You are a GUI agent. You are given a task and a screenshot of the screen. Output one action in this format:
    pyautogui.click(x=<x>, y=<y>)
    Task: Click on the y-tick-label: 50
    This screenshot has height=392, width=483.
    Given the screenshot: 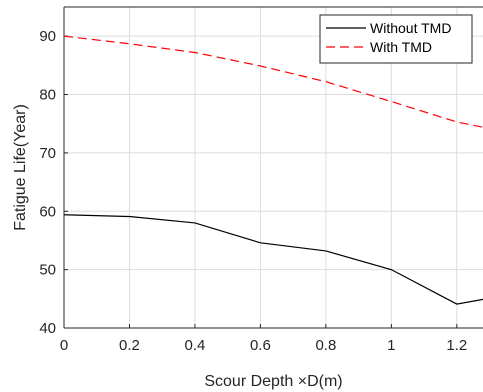 What is the action you would take?
    pyautogui.click(x=47, y=270)
    